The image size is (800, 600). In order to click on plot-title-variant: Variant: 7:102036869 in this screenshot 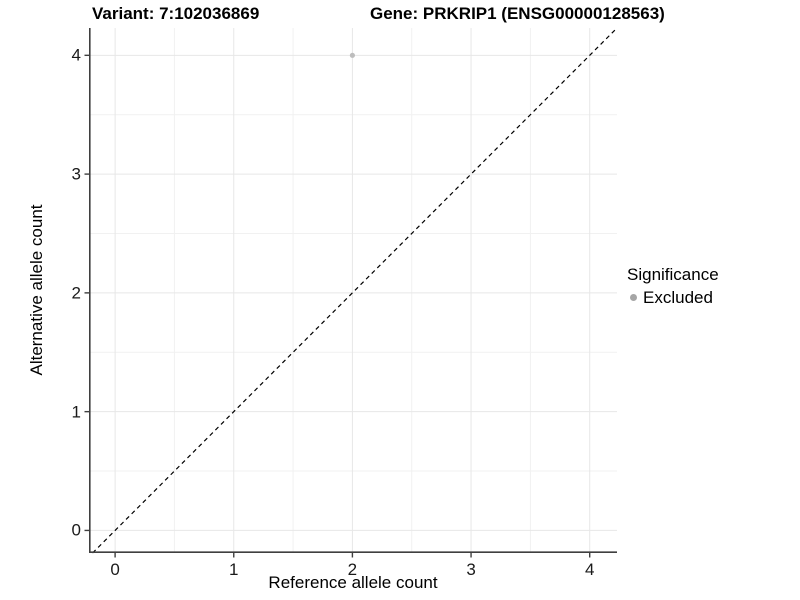, I will do `click(176, 13)`.